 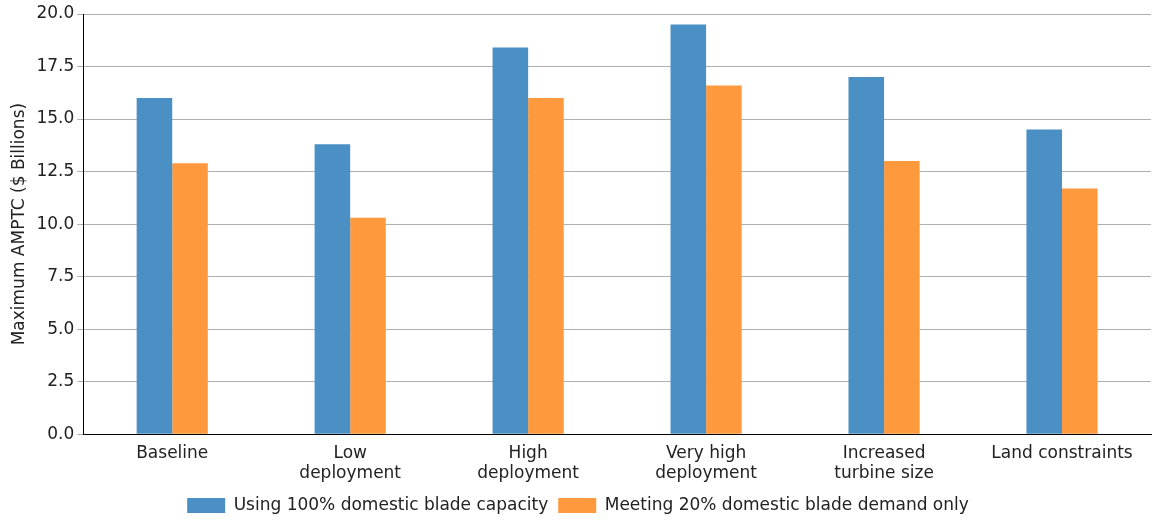 I want to click on y-tick-label: 0.0, so click(x=61, y=432).